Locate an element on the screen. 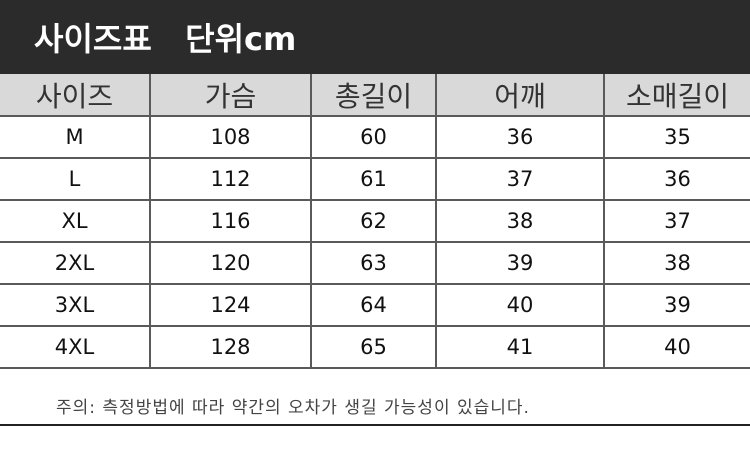 The width and height of the screenshot is (750, 457). table-cell: 63 is located at coordinates (373, 263).